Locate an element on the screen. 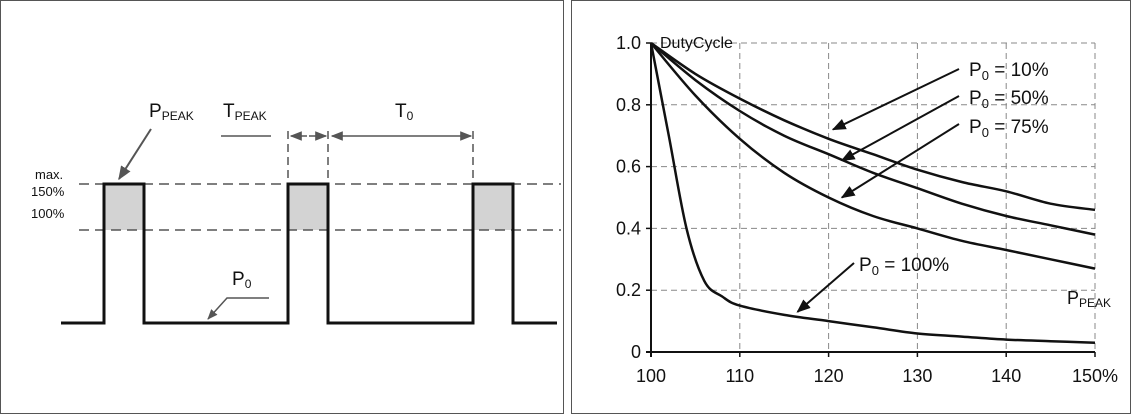 The height and width of the screenshot is (415, 1131). label-t-zero: T0 is located at coordinates (404, 112).